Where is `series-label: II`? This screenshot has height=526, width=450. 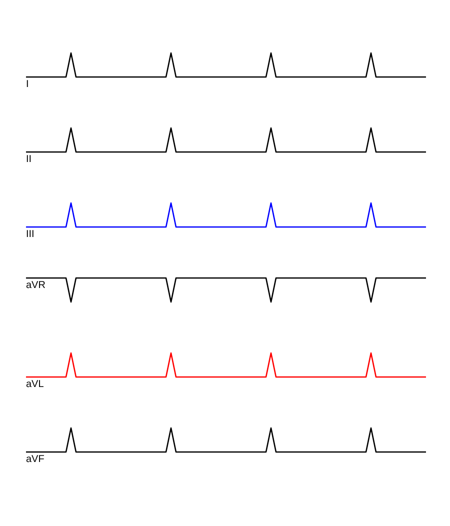
series-label: II is located at coordinates (29, 159).